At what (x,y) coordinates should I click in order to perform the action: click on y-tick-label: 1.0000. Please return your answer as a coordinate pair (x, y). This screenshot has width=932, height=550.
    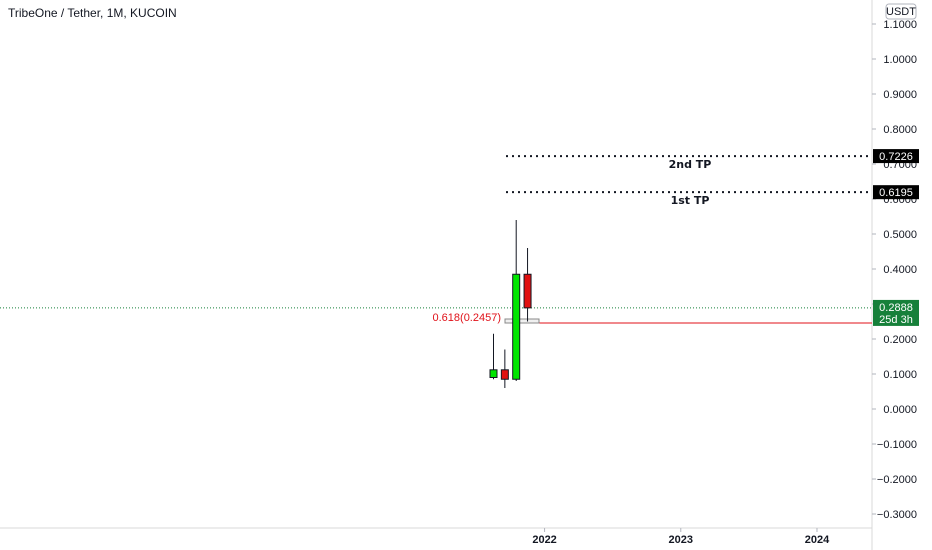
    Looking at the image, I should click on (900, 60).